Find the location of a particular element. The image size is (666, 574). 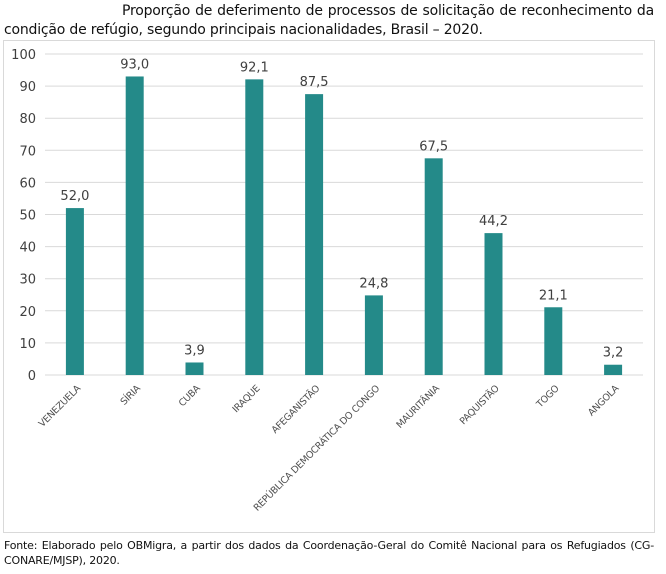

x-tick-label: MAURITÂNIA is located at coordinates (418, 406).